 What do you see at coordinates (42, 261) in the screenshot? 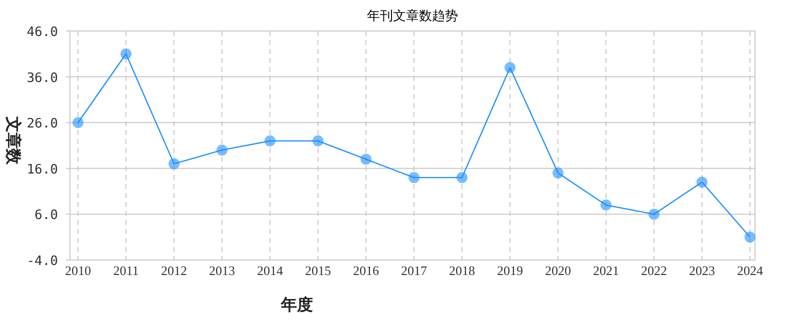
I see `y-tick-label: -4.0` at bounding box center [42, 261].